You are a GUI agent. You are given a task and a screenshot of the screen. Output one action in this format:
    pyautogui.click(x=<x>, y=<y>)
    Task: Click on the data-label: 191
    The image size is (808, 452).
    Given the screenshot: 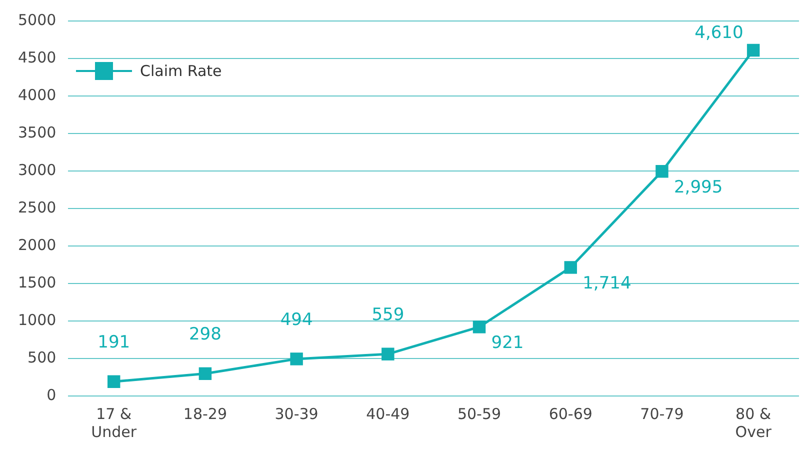 What is the action you would take?
    pyautogui.click(x=114, y=342)
    